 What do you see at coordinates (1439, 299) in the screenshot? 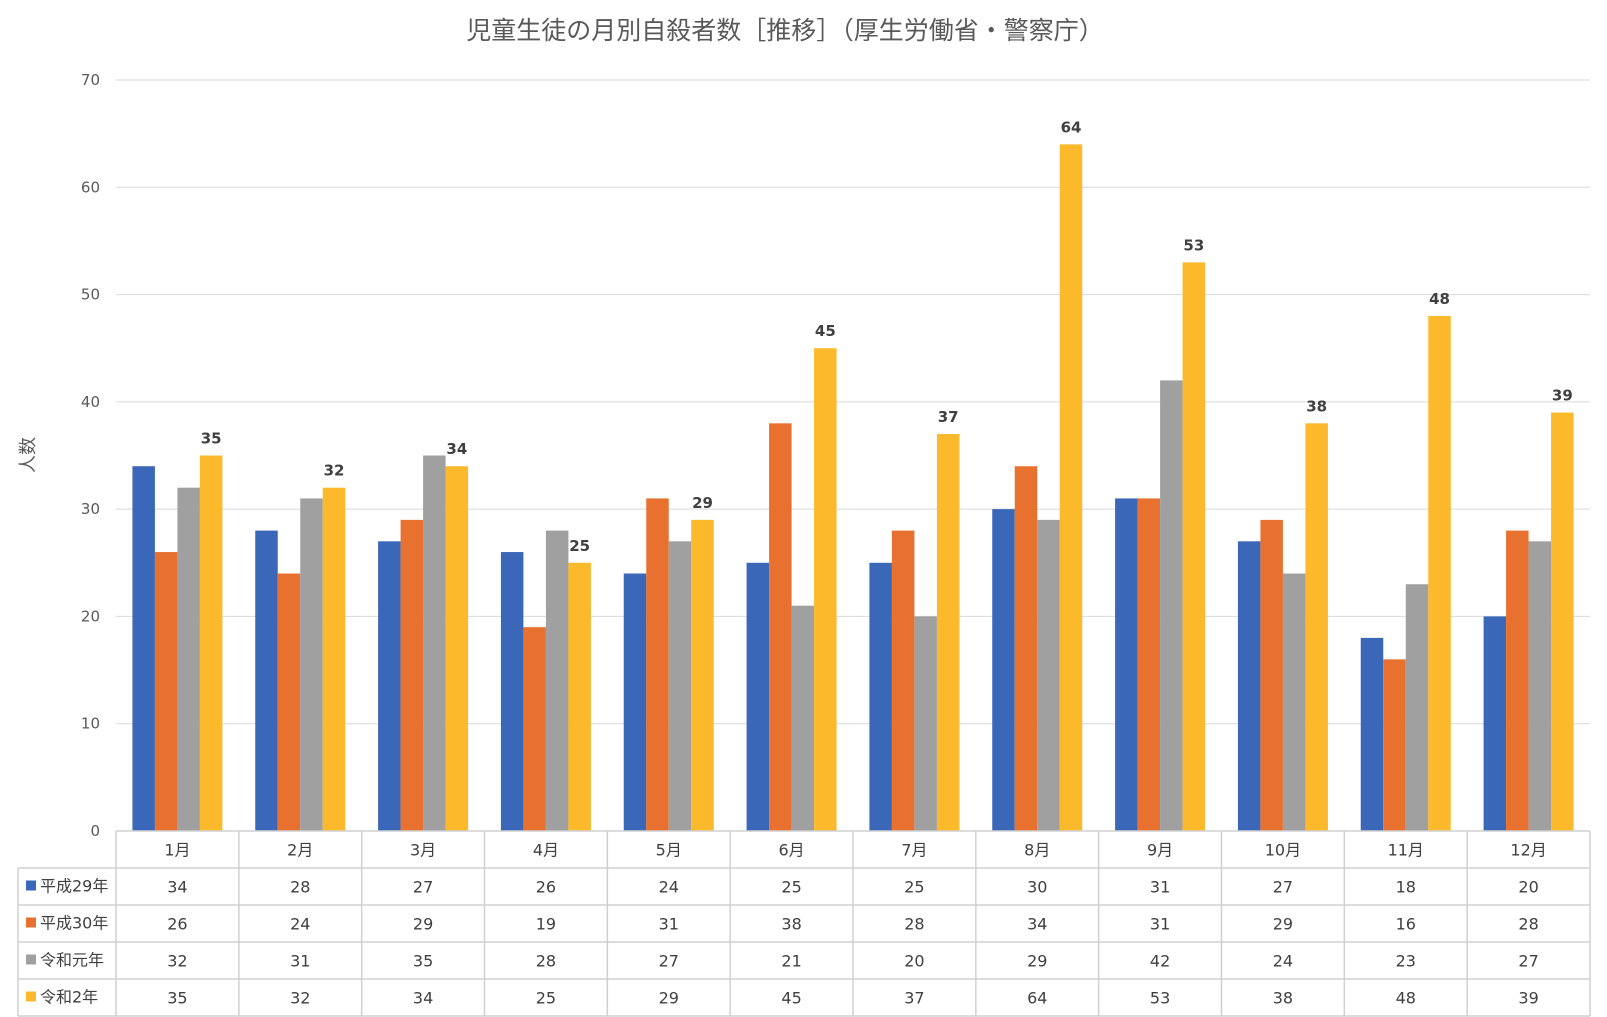
I see `data-label: 48` at bounding box center [1439, 299].